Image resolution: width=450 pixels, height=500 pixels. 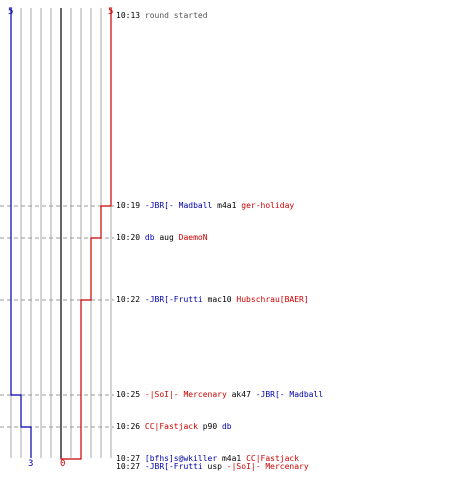 What do you see at coordinates (130, 237) in the screenshot?
I see `event-time: 10:20` at bounding box center [130, 237].